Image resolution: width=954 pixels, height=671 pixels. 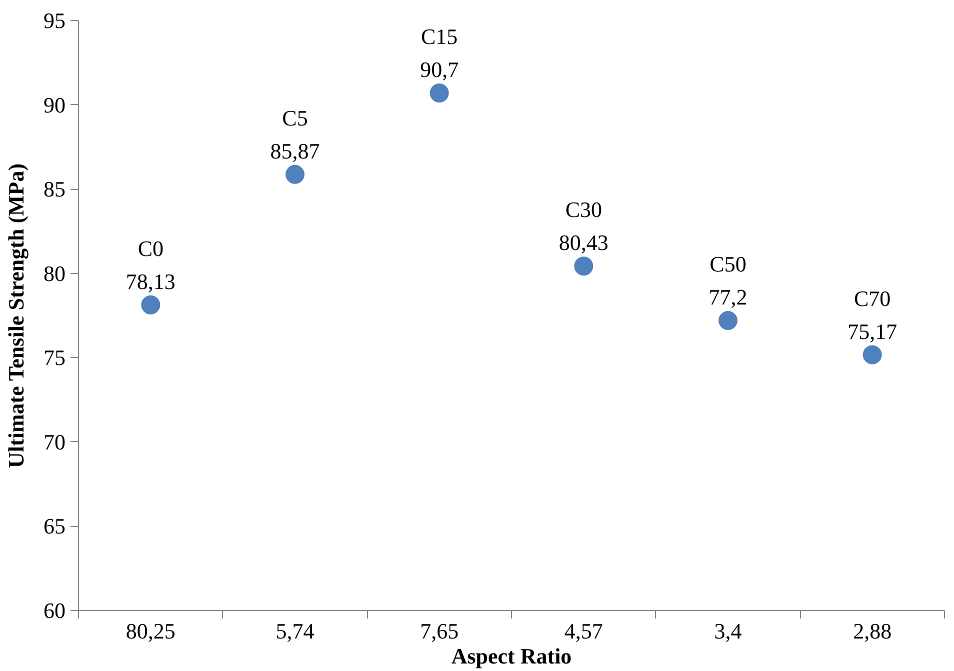 What do you see at coordinates (439, 36) in the screenshot?
I see `annotation: C15` at bounding box center [439, 36].